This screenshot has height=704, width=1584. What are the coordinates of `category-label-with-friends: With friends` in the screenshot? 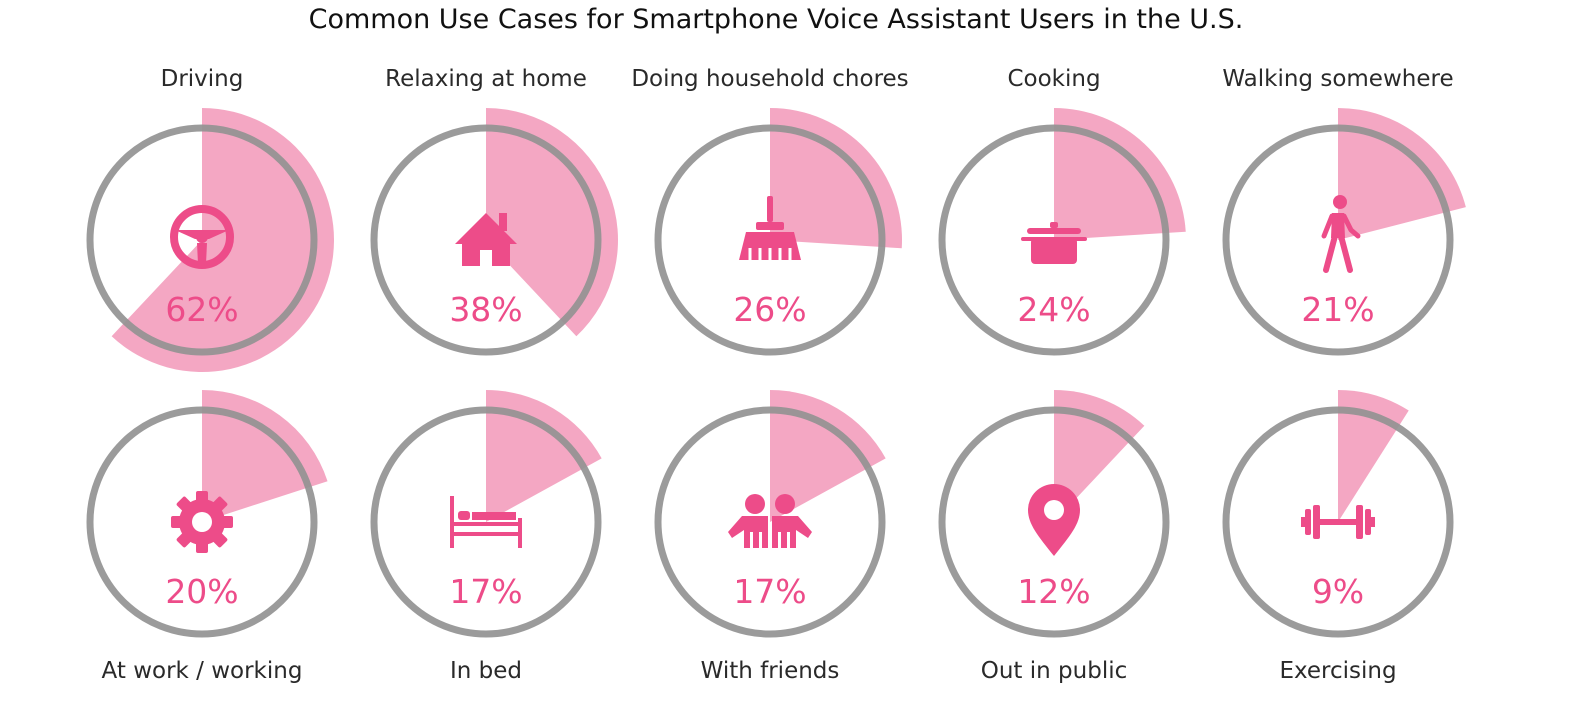 It's located at (770, 671).